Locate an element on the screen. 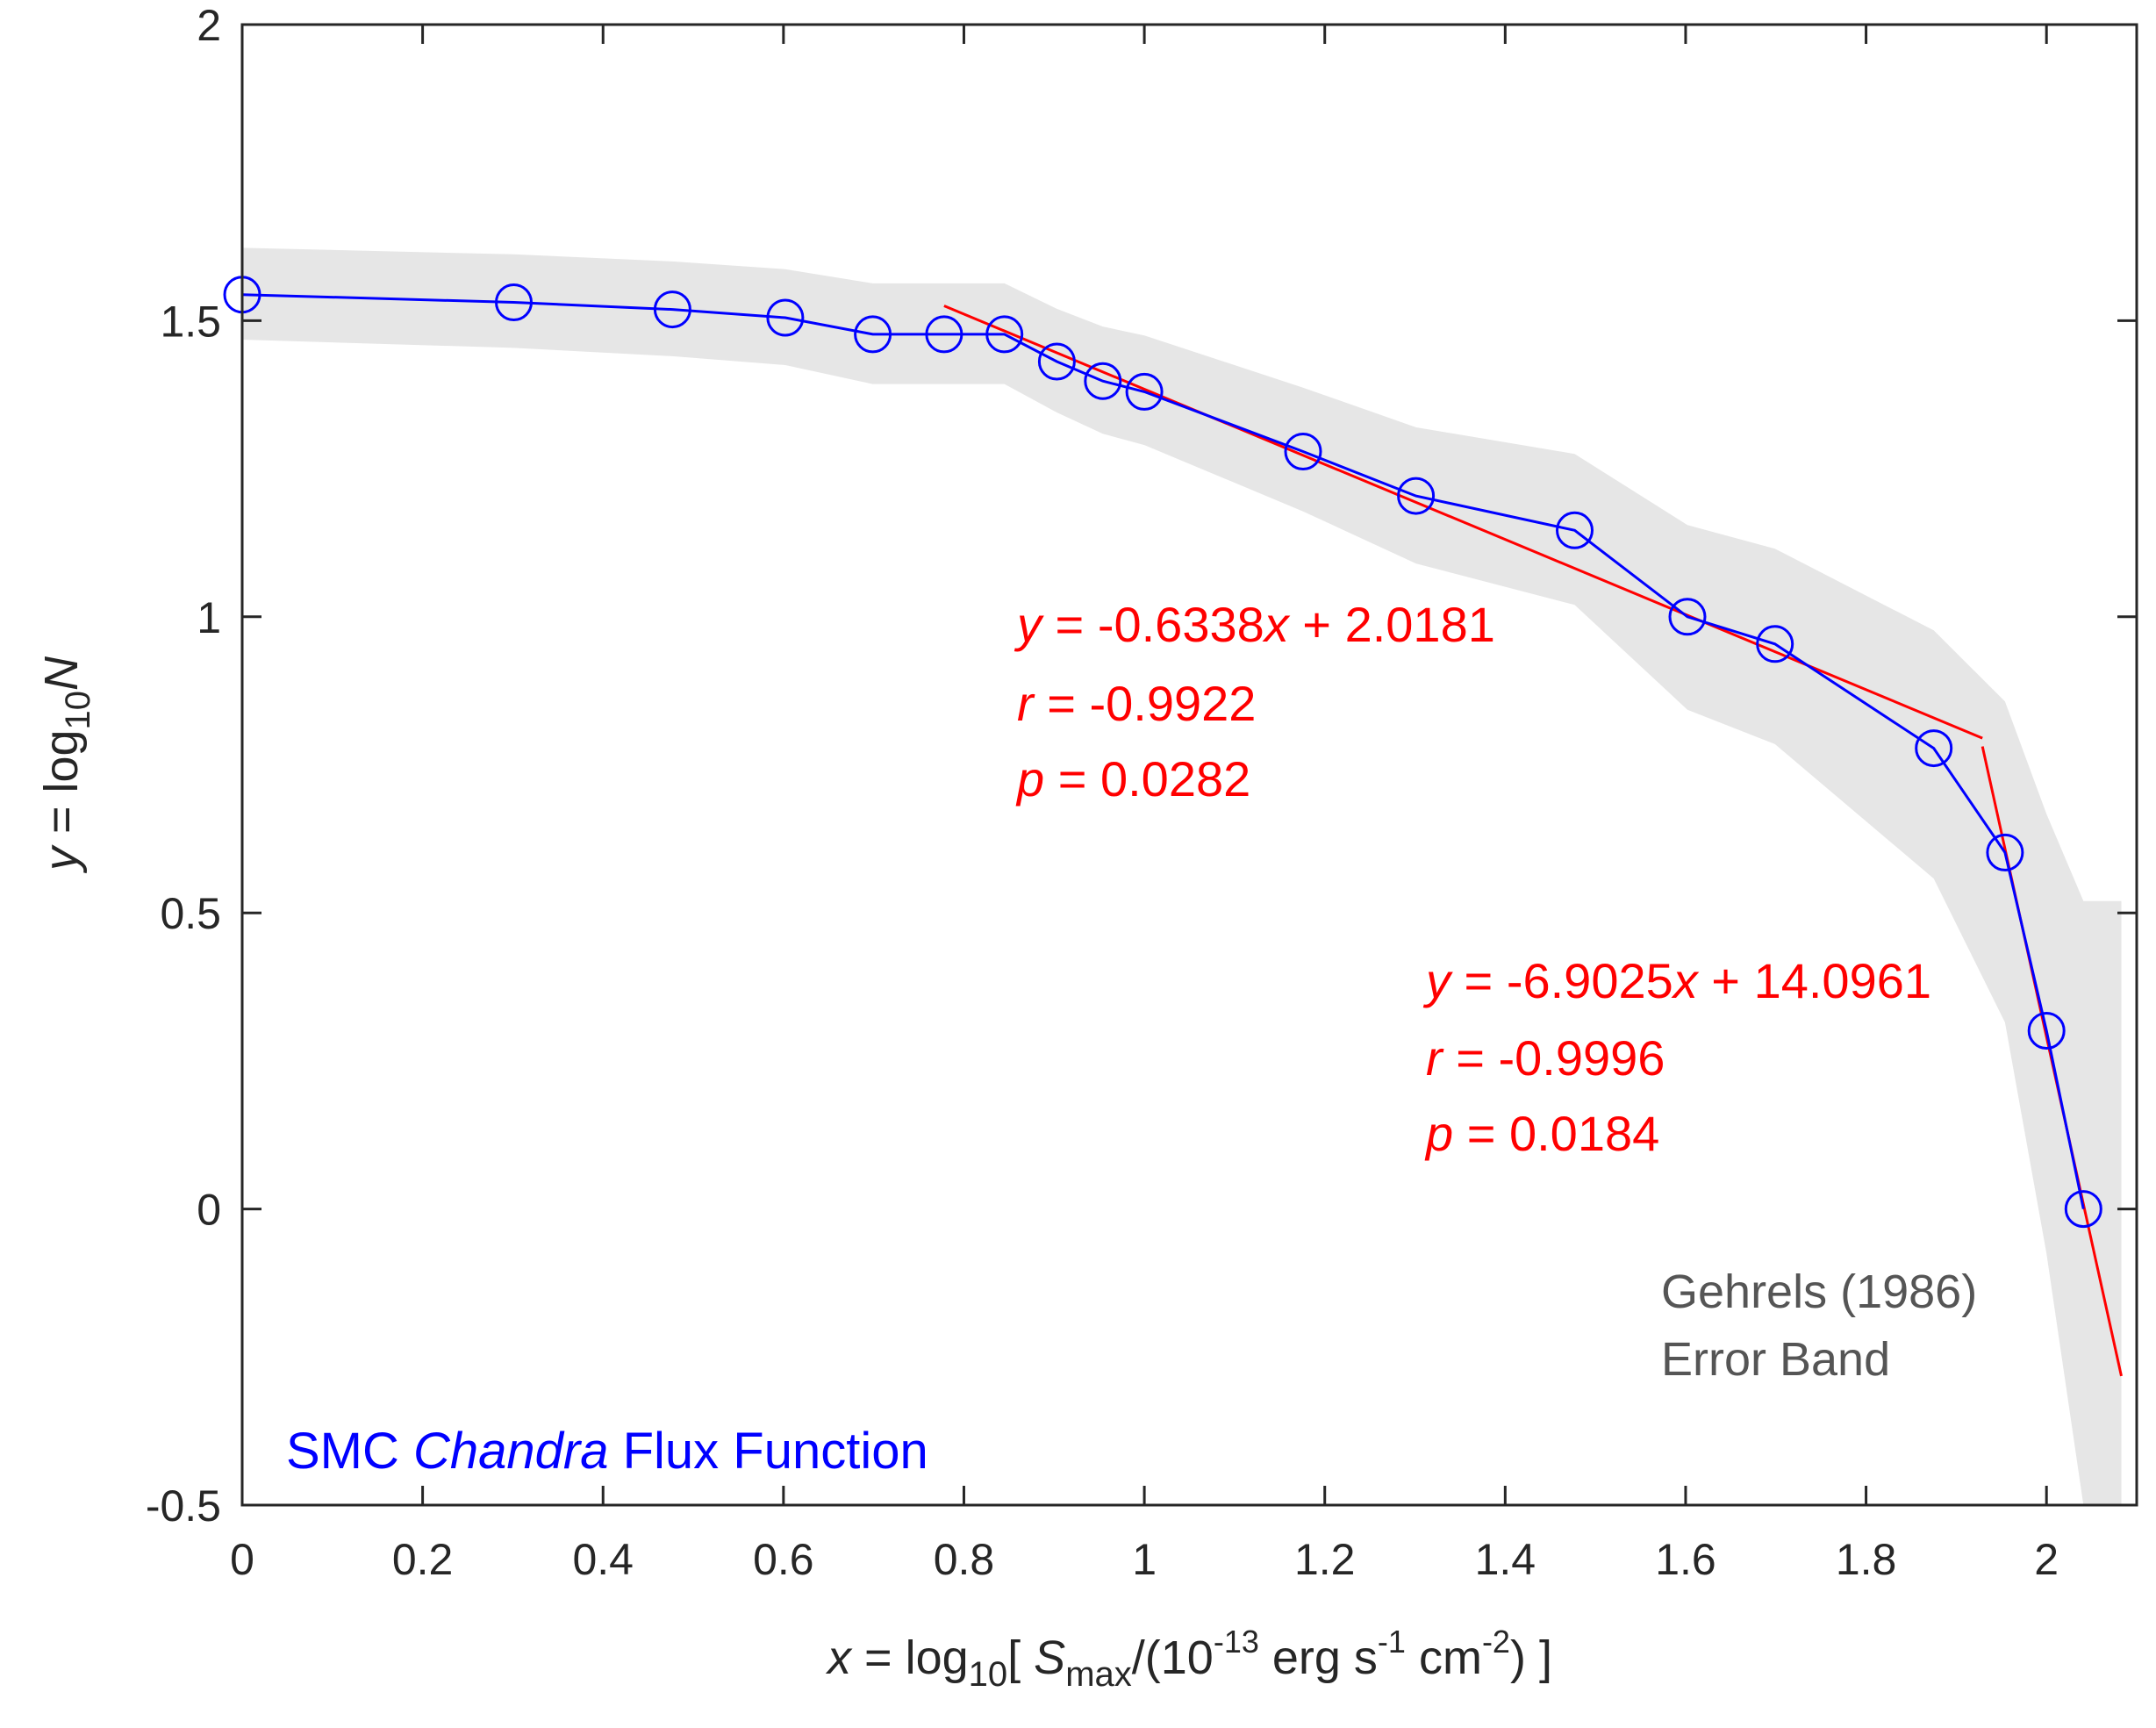  fit2-p: p = 0.0184 is located at coordinates (1541, 1133).